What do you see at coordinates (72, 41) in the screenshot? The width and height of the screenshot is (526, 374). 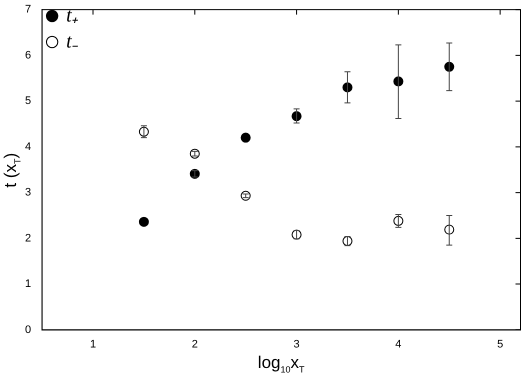 I see `legend-label: t₋` at bounding box center [72, 41].